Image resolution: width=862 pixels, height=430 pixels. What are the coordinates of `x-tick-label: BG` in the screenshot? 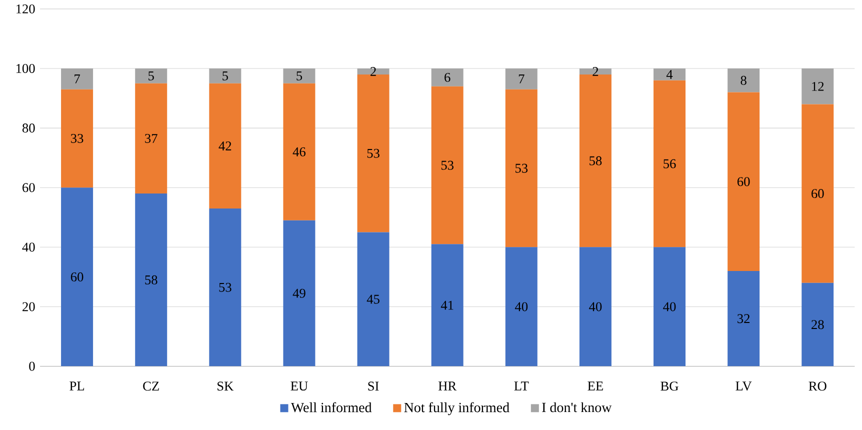 It's located at (669, 386).